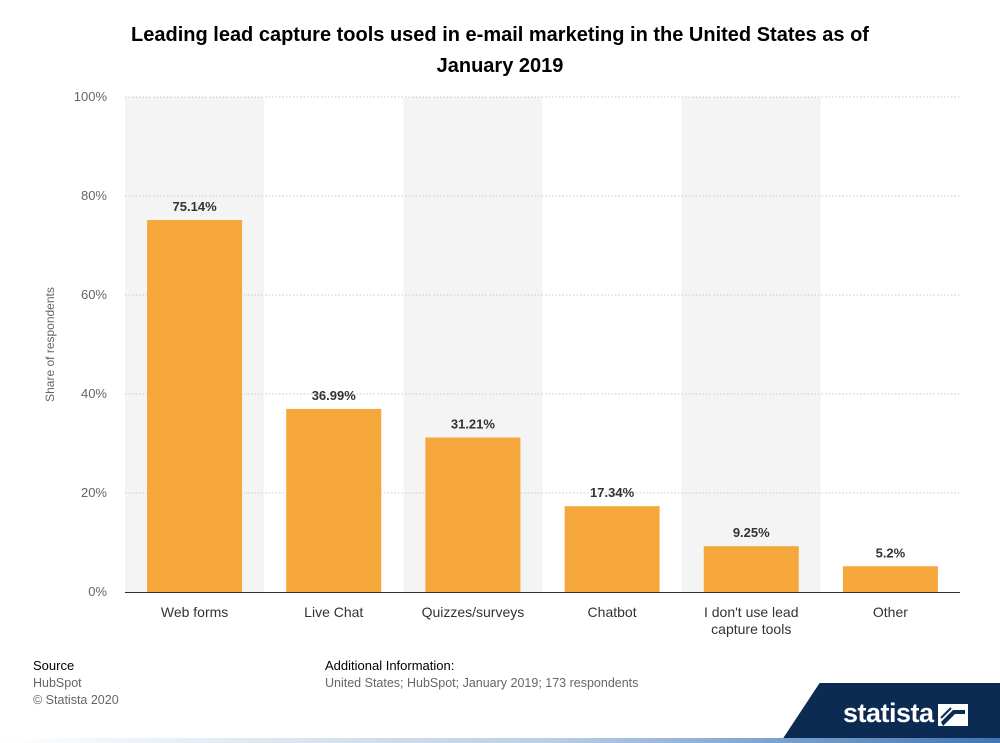 The height and width of the screenshot is (743, 1000). What do you see at coordinates (751, 620) in the screenshot?
I see `x-tick-label: I don't use lead capture tools` at bounding box center [751, 620].